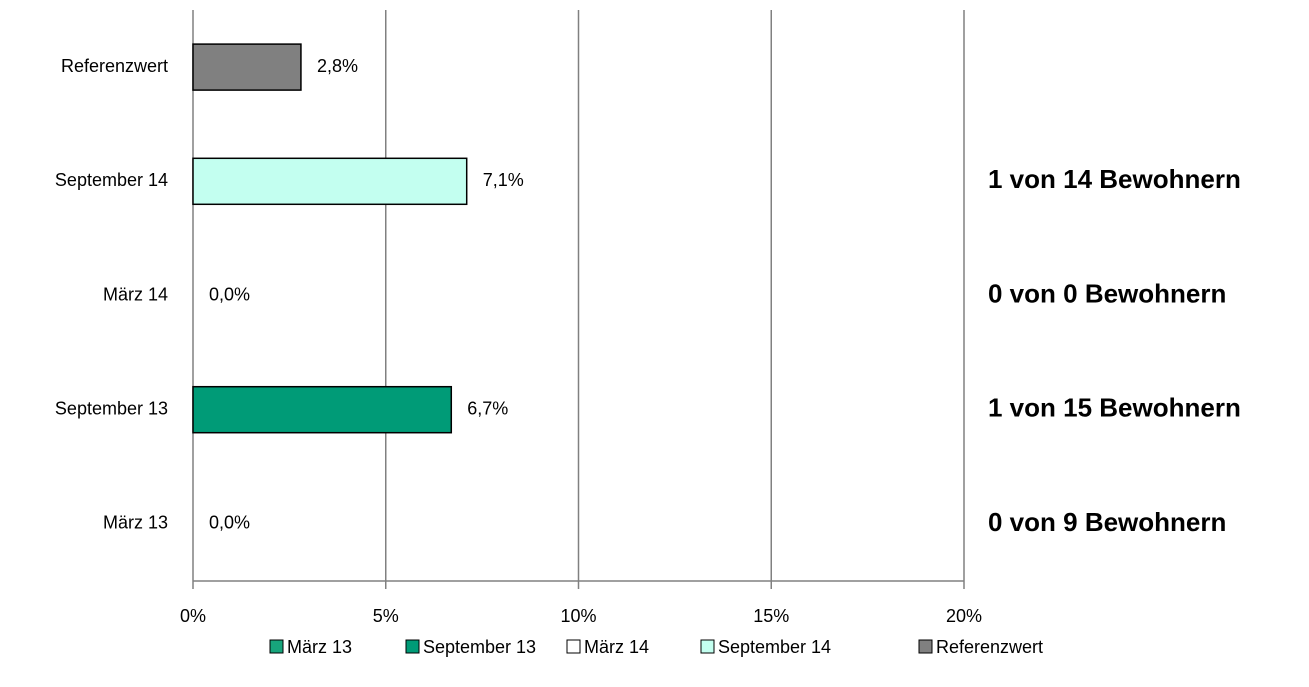 The image size is (1309, 687). Describe the element at coordinates (774, 647) in the screenshot. I see `legend-label: September 14` at that location.